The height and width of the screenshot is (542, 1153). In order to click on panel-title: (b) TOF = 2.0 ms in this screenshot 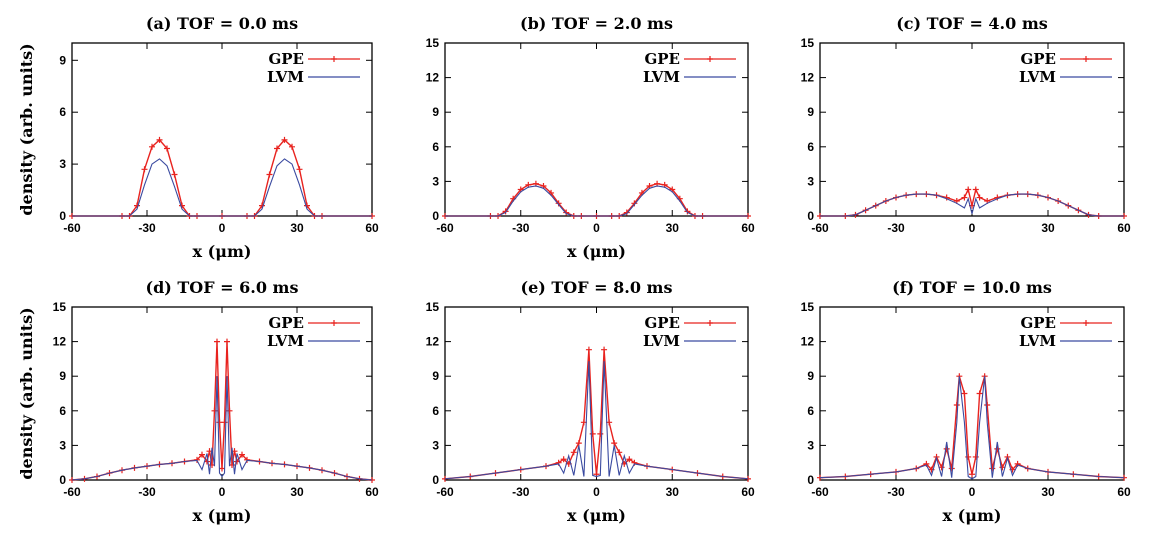, I will do `click(596, 23)`.